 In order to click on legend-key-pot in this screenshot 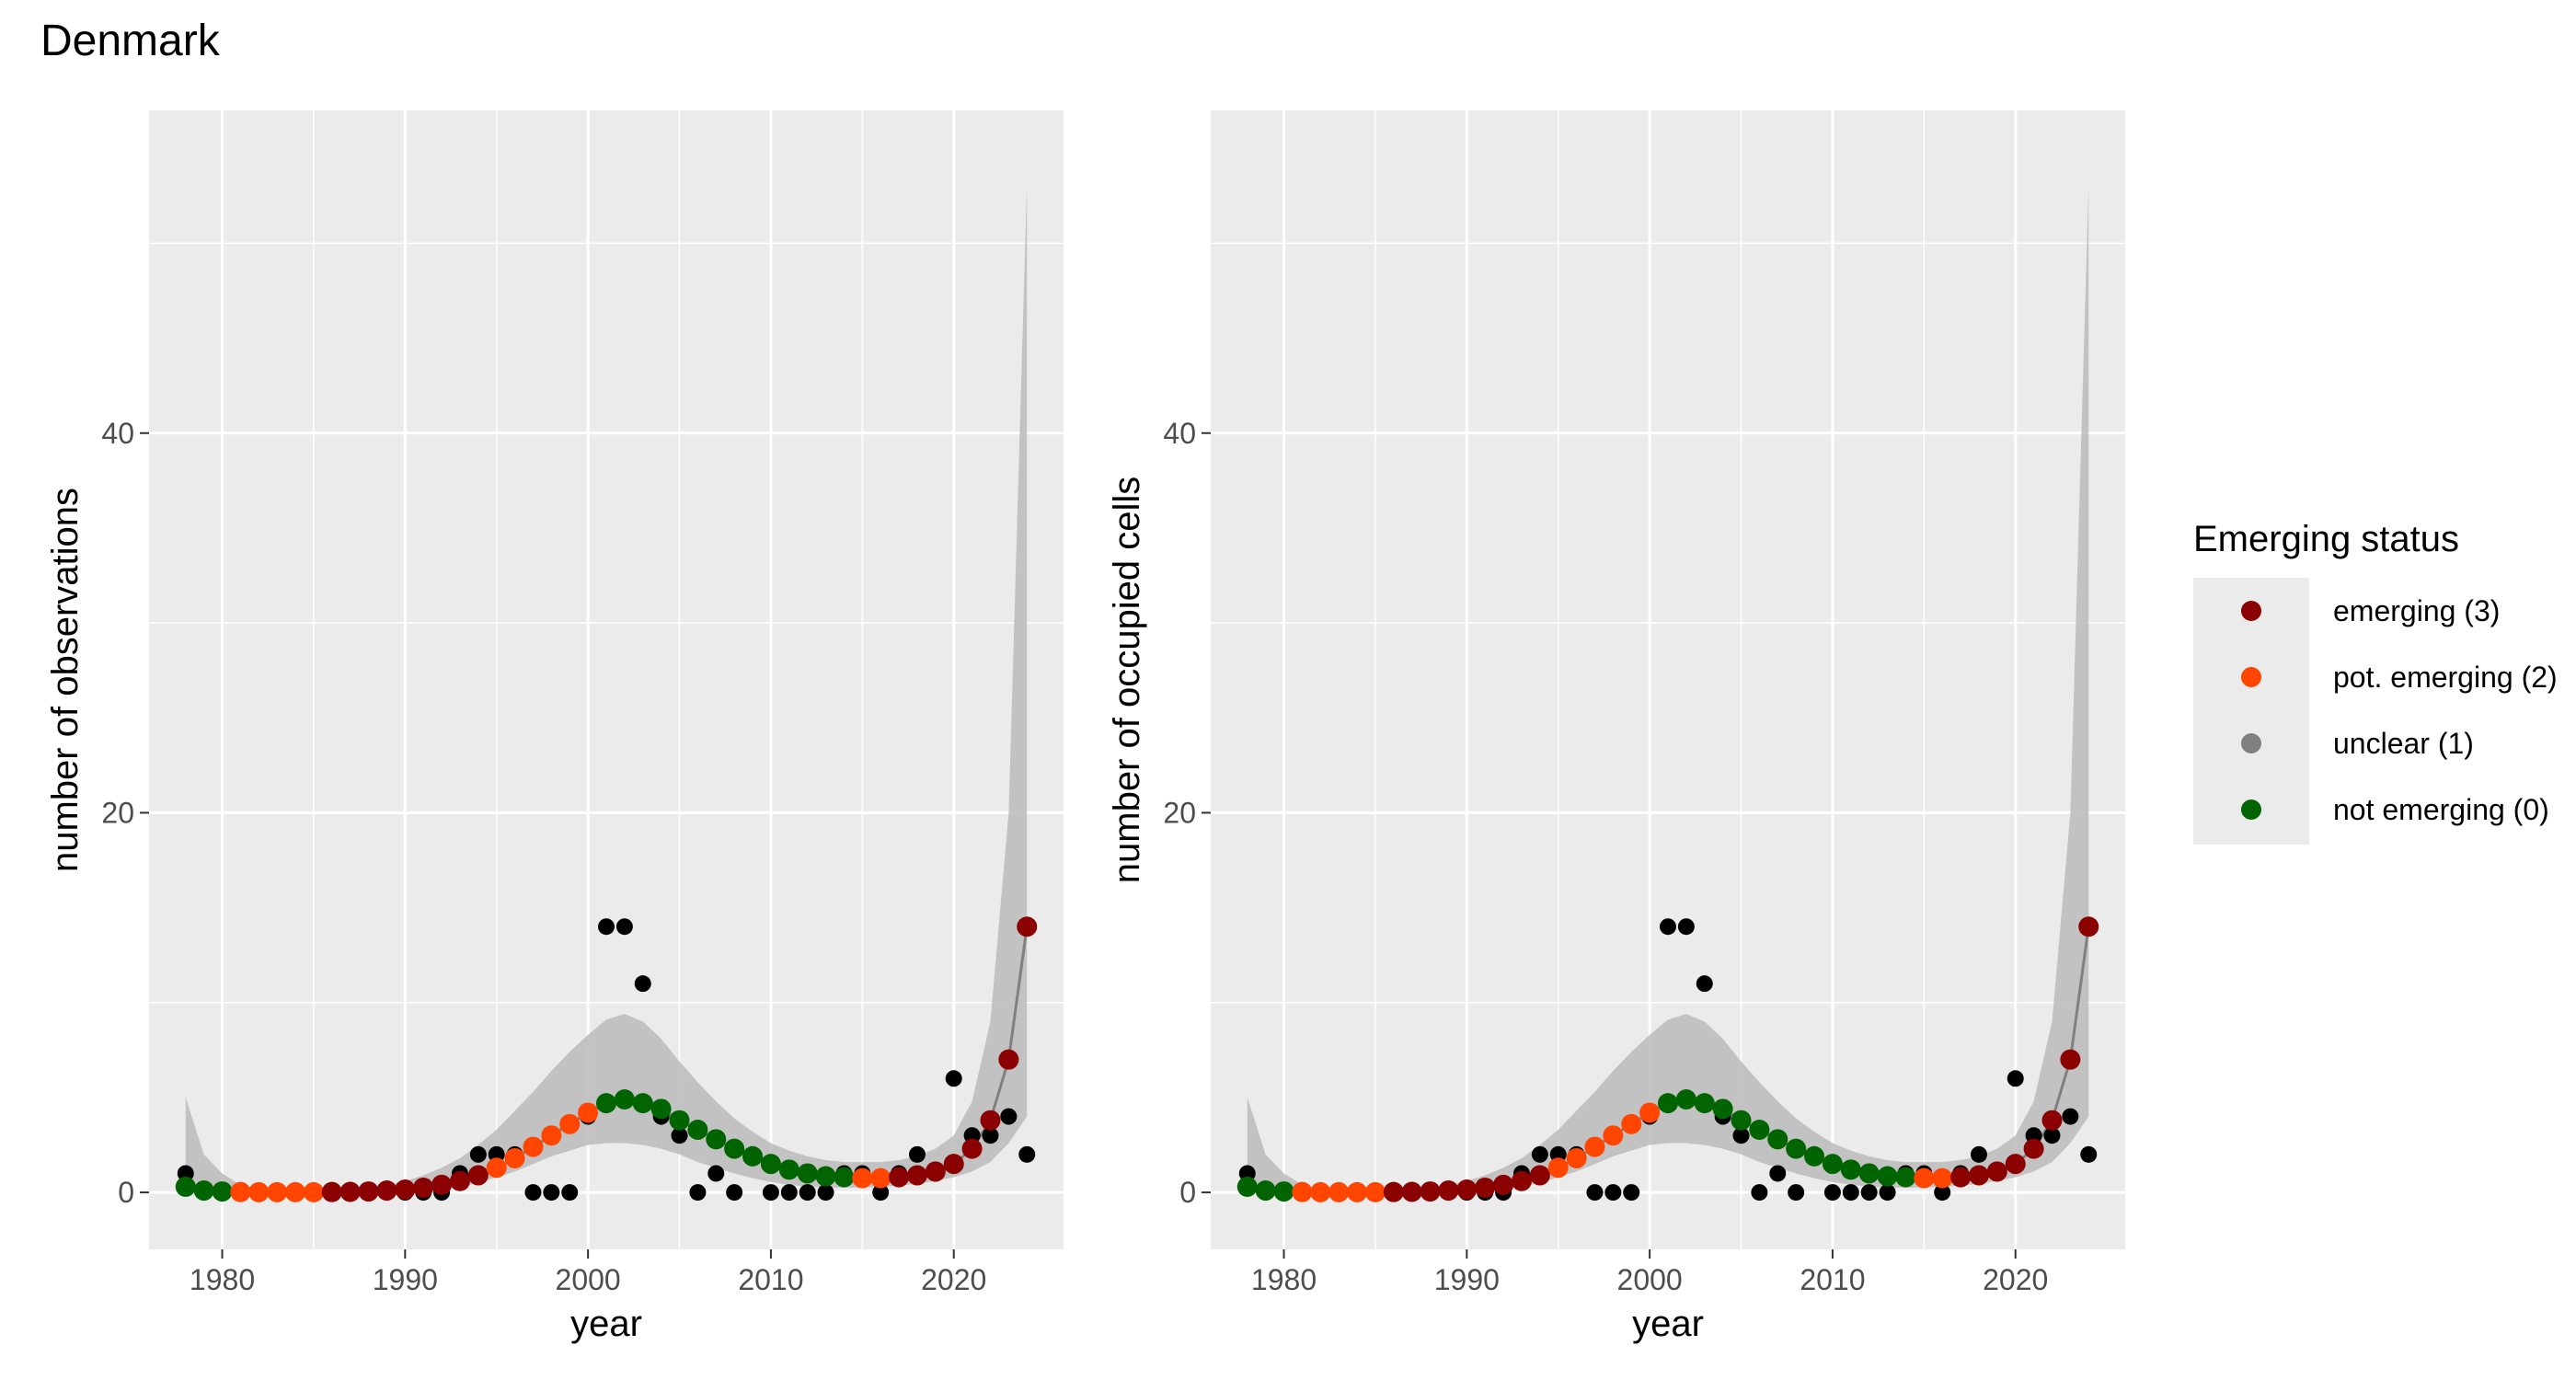, I will do `click(2251, 677)`.